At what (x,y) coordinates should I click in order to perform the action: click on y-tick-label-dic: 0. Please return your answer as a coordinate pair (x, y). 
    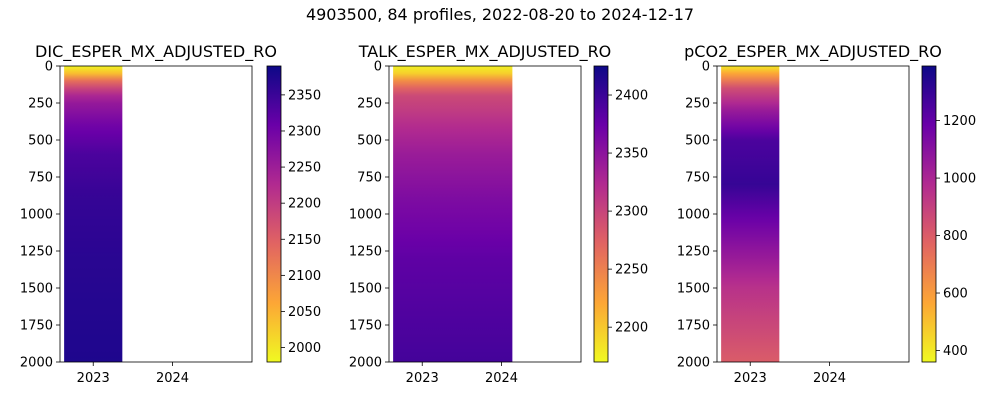
    Looking at the image, I should click on (49, 67).